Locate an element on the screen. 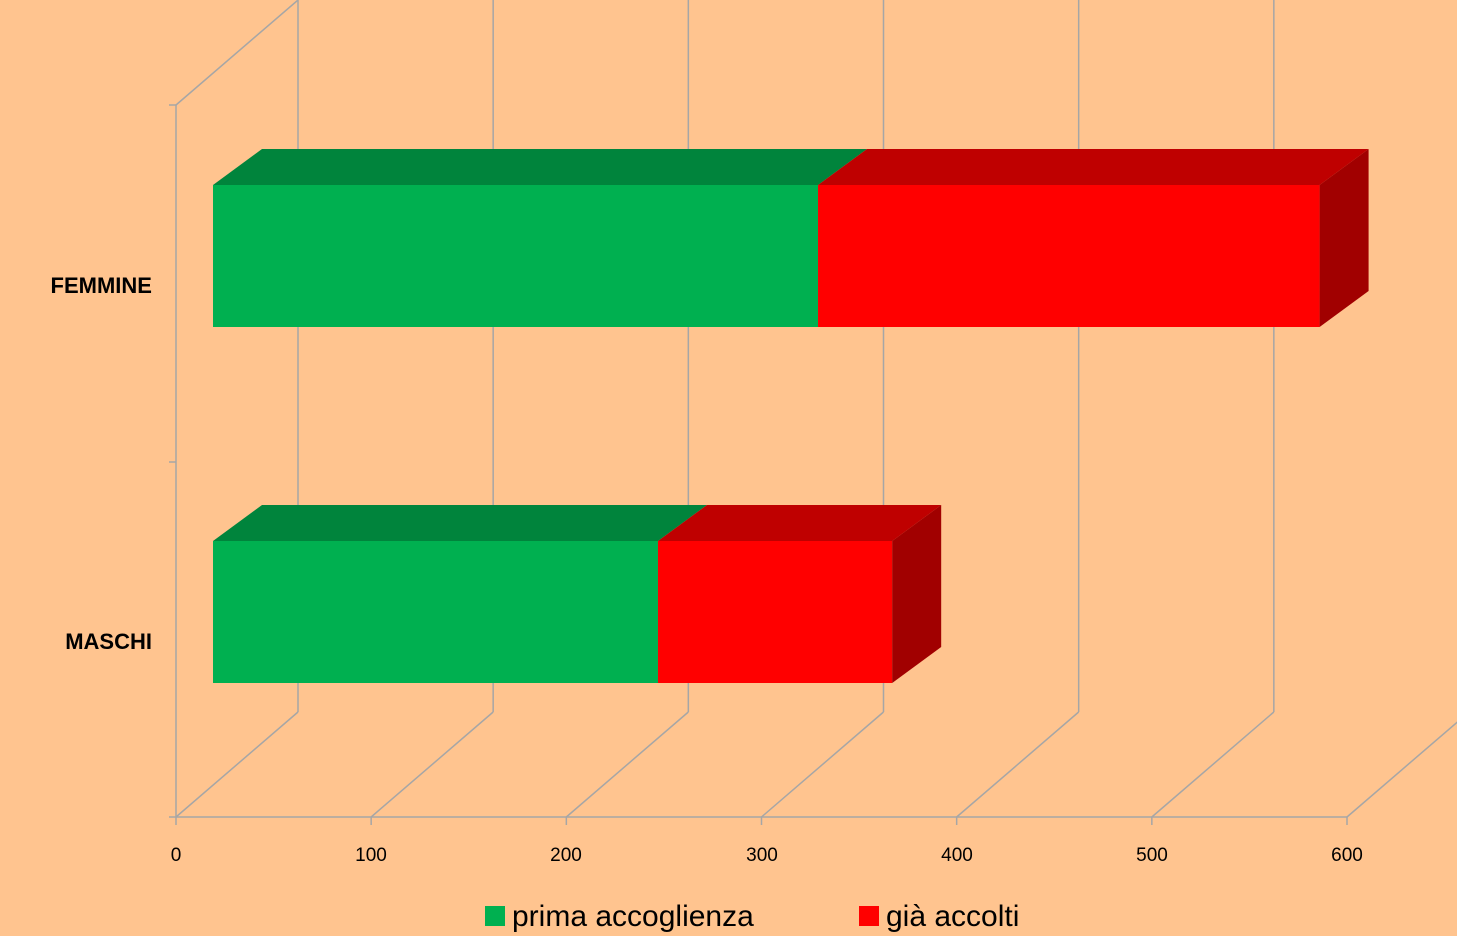  bar-femmine-gi-accolti-top is located at coordinates (1093, 167).